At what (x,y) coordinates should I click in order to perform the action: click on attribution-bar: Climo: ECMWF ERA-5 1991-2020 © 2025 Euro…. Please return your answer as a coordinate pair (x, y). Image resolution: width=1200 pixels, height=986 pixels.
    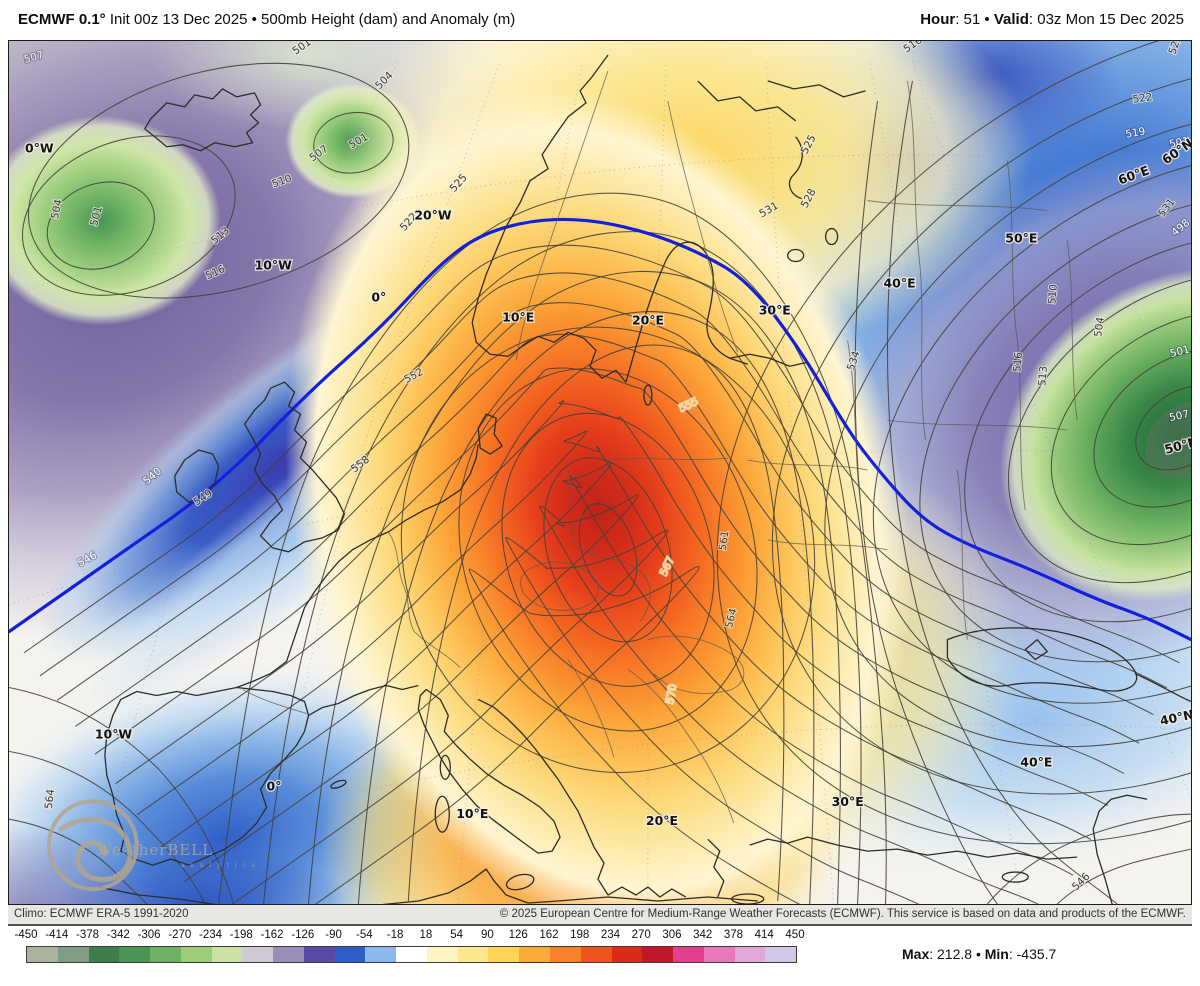
    Looking at the image, I should click on (600, 915).